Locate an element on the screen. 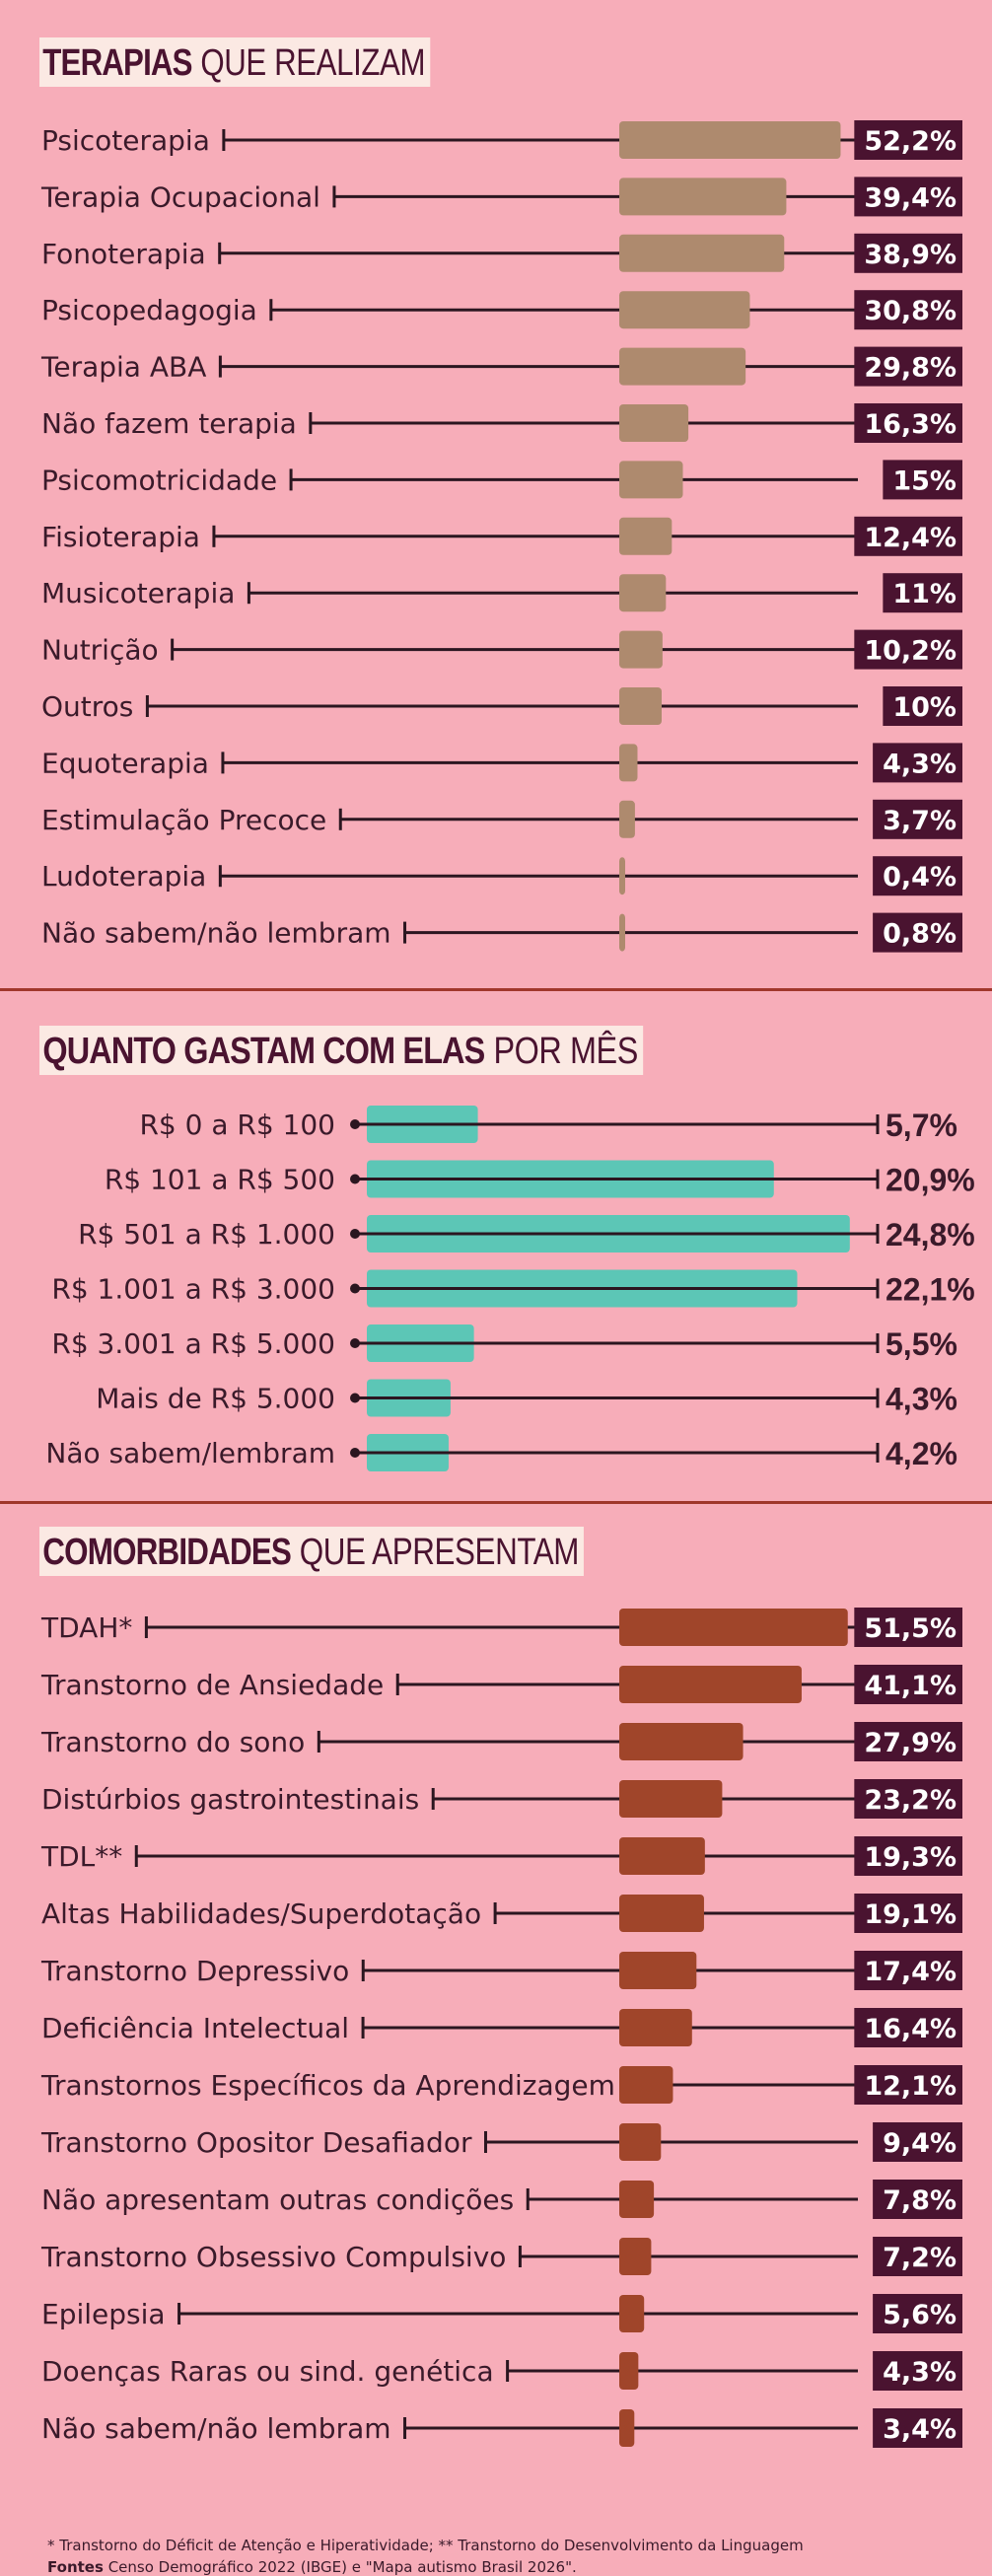 This screenshot has height=2576, width=992. value-label: 23,2% is located at coordinates (911, 1800).